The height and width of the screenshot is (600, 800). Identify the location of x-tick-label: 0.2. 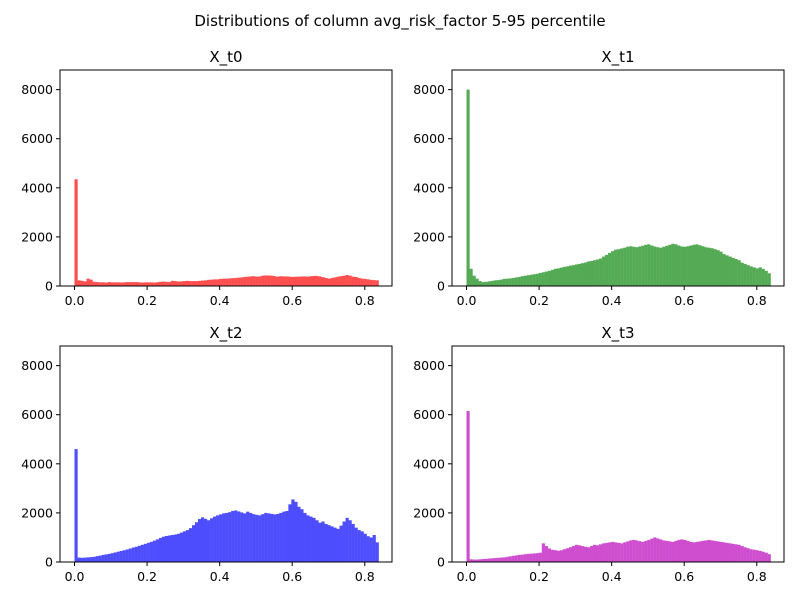
(147, 300).